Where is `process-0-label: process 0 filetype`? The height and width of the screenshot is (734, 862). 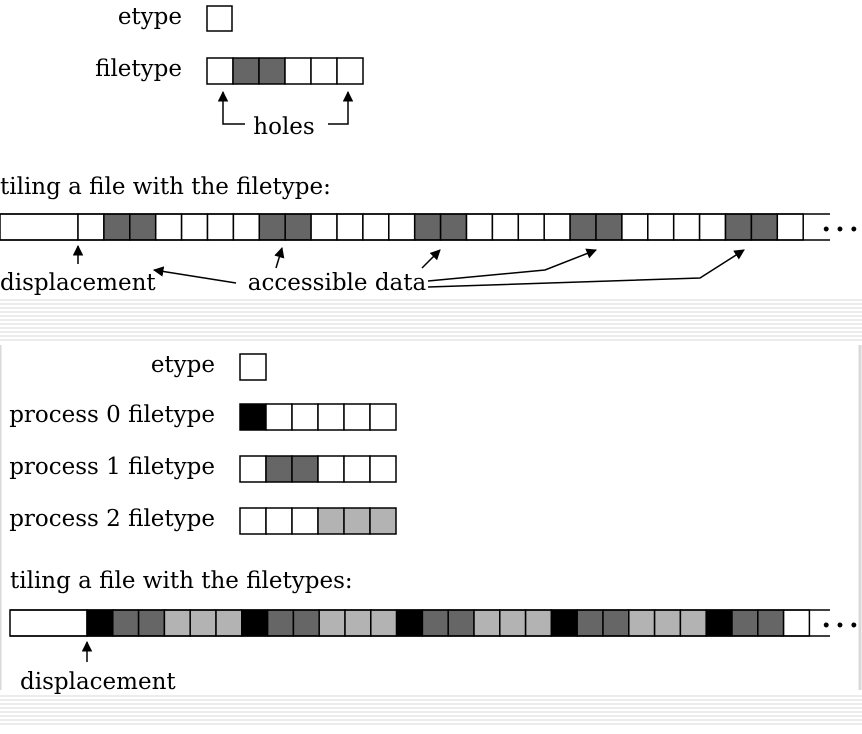 process-0-label: process 0 filetype is located at coordinates (112, 415).